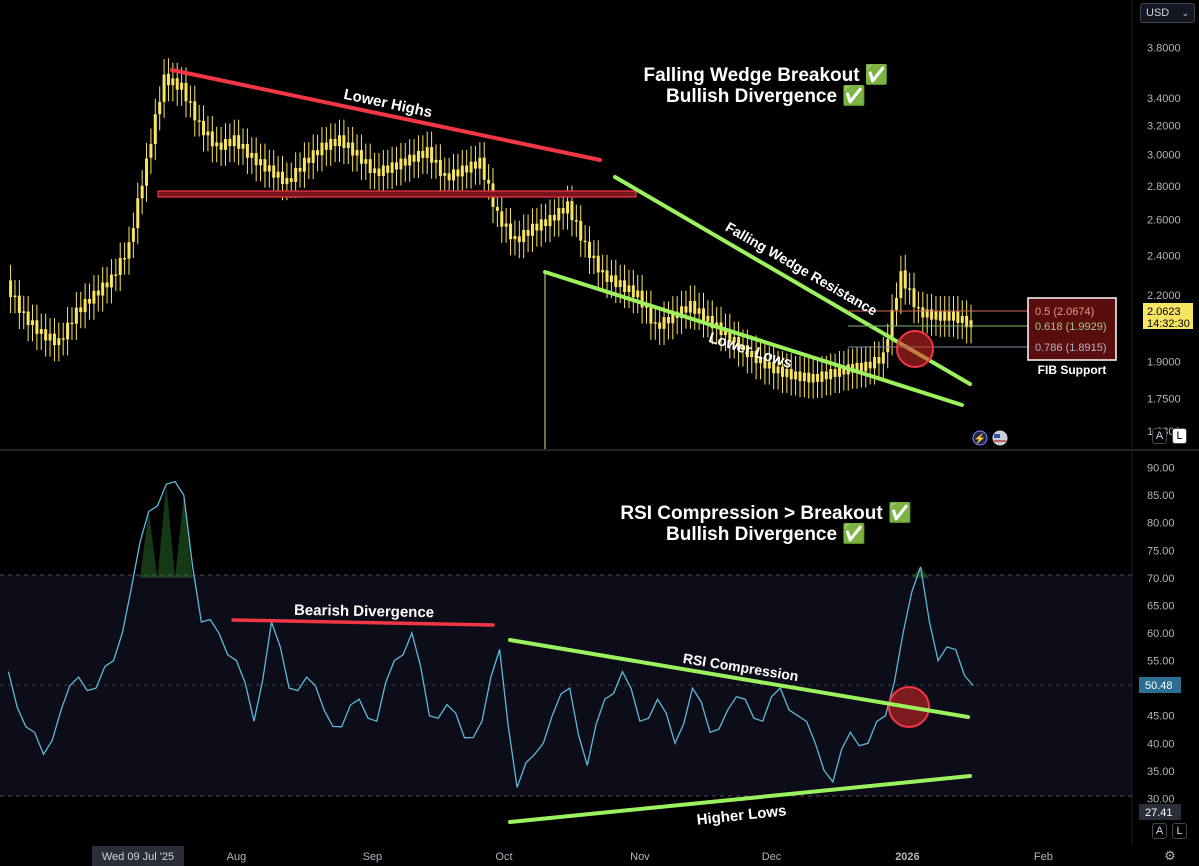 The height and width of the screenshot is (866, 1199). What do you see at coordinates (640, 857) in the screenshot?
I see `time-axis: Aug Sep Oct Nov Dec 2026 Feb` at bounding box center [640, 857].